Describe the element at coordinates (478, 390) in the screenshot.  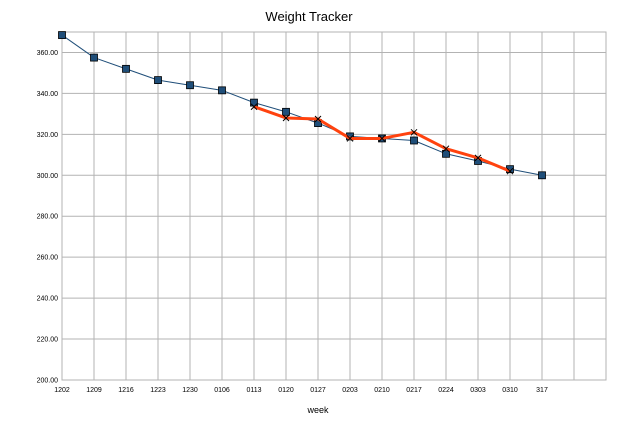
I see `x-tick-label: 0303` at that location.